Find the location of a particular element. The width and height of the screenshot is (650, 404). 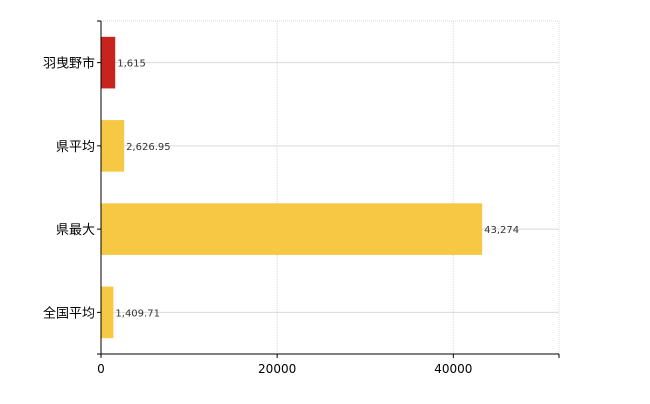

bar-value-label: 1,409.71 is located at coordinates (137, 313).